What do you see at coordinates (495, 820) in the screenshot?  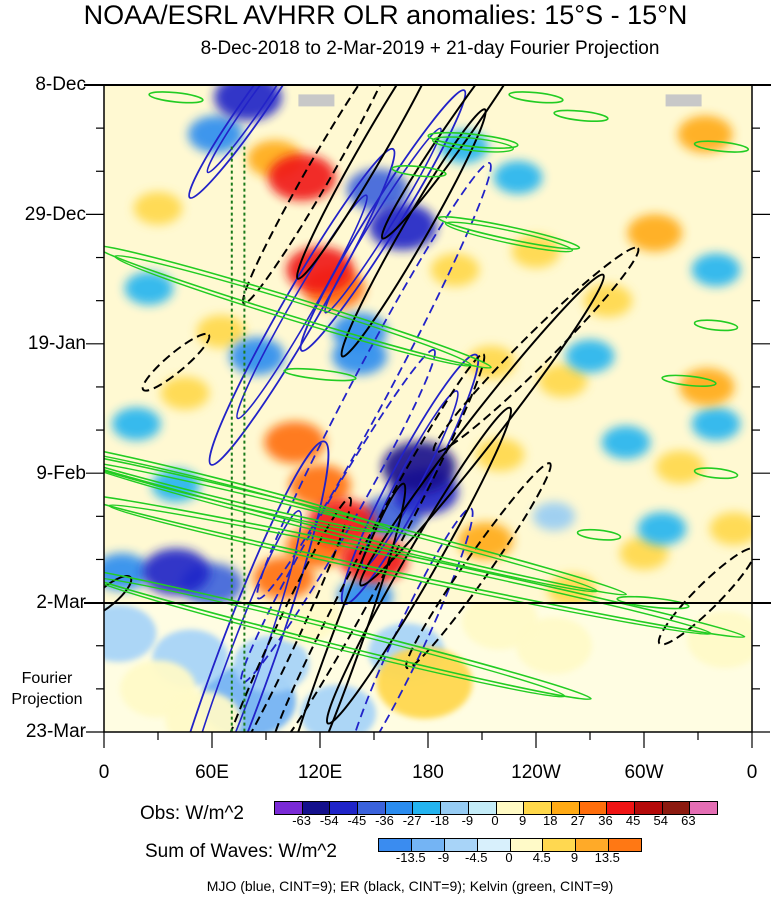 I see `obs-colorbar-tick-label: 0` at bounding box center [495, 820].